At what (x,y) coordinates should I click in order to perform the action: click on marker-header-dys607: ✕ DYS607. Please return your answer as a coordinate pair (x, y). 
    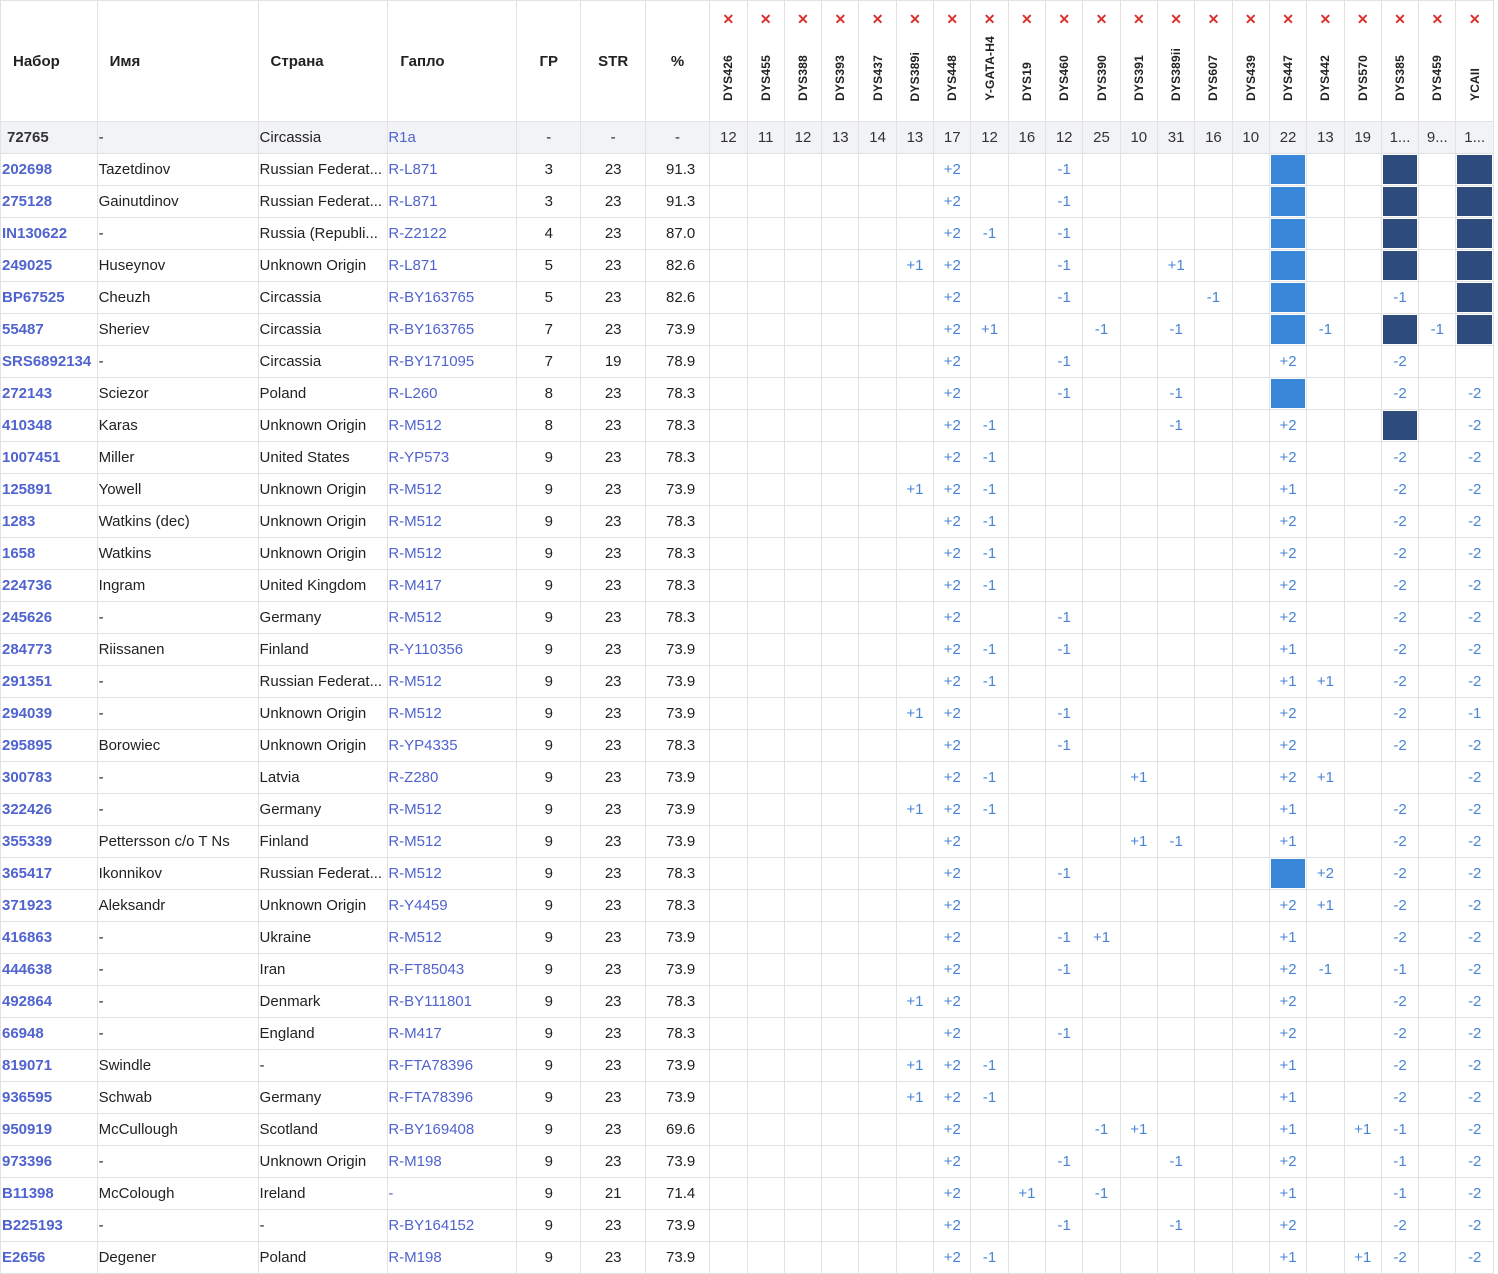
    Looking at the image, I should click on (1213, 61).